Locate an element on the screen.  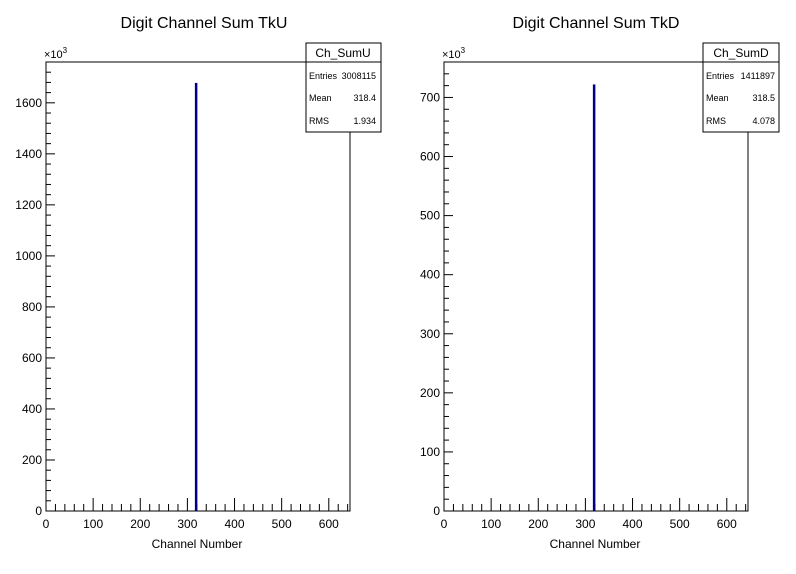
y-tick-label: 1000 is located at coordinates (28, 256).